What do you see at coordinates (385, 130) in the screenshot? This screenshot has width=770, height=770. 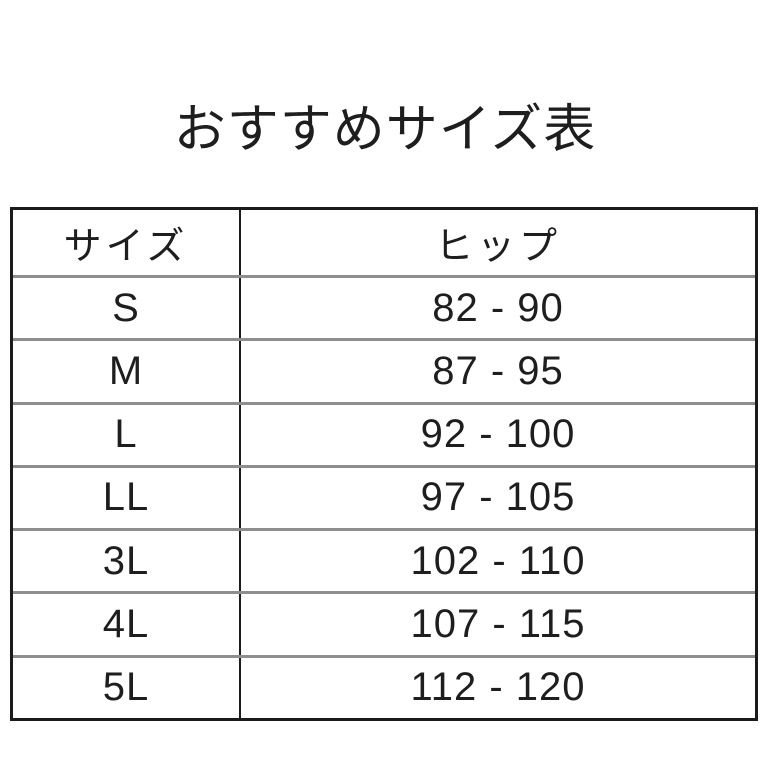 I see `page-title: おすすめサイズ表` at bounding box center [385, 130].